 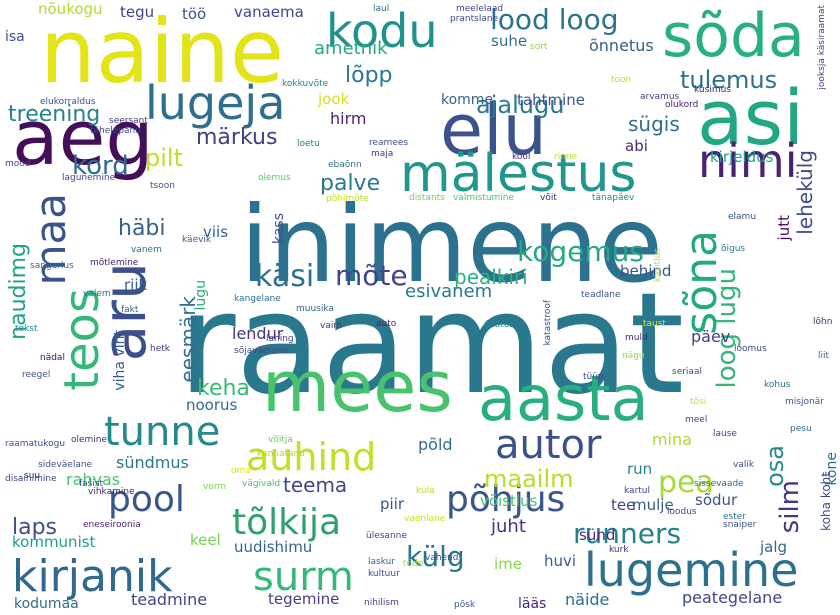 What do you see at coordinates (345, 165) in the screenshot?
I see `word: ebaõnn` at bounding box center [345, 165].